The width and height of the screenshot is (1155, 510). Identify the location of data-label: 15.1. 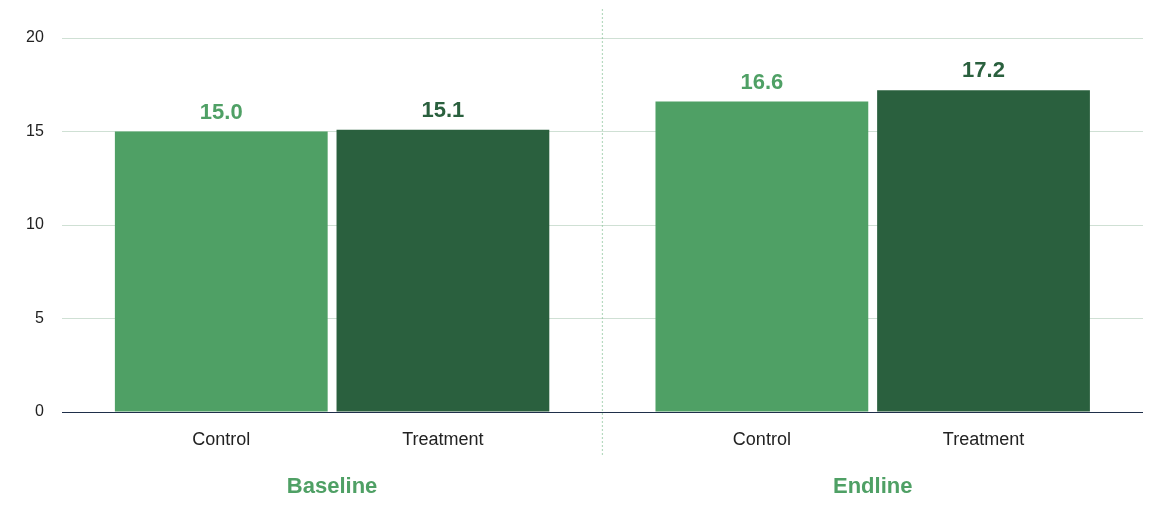
(443, 109).